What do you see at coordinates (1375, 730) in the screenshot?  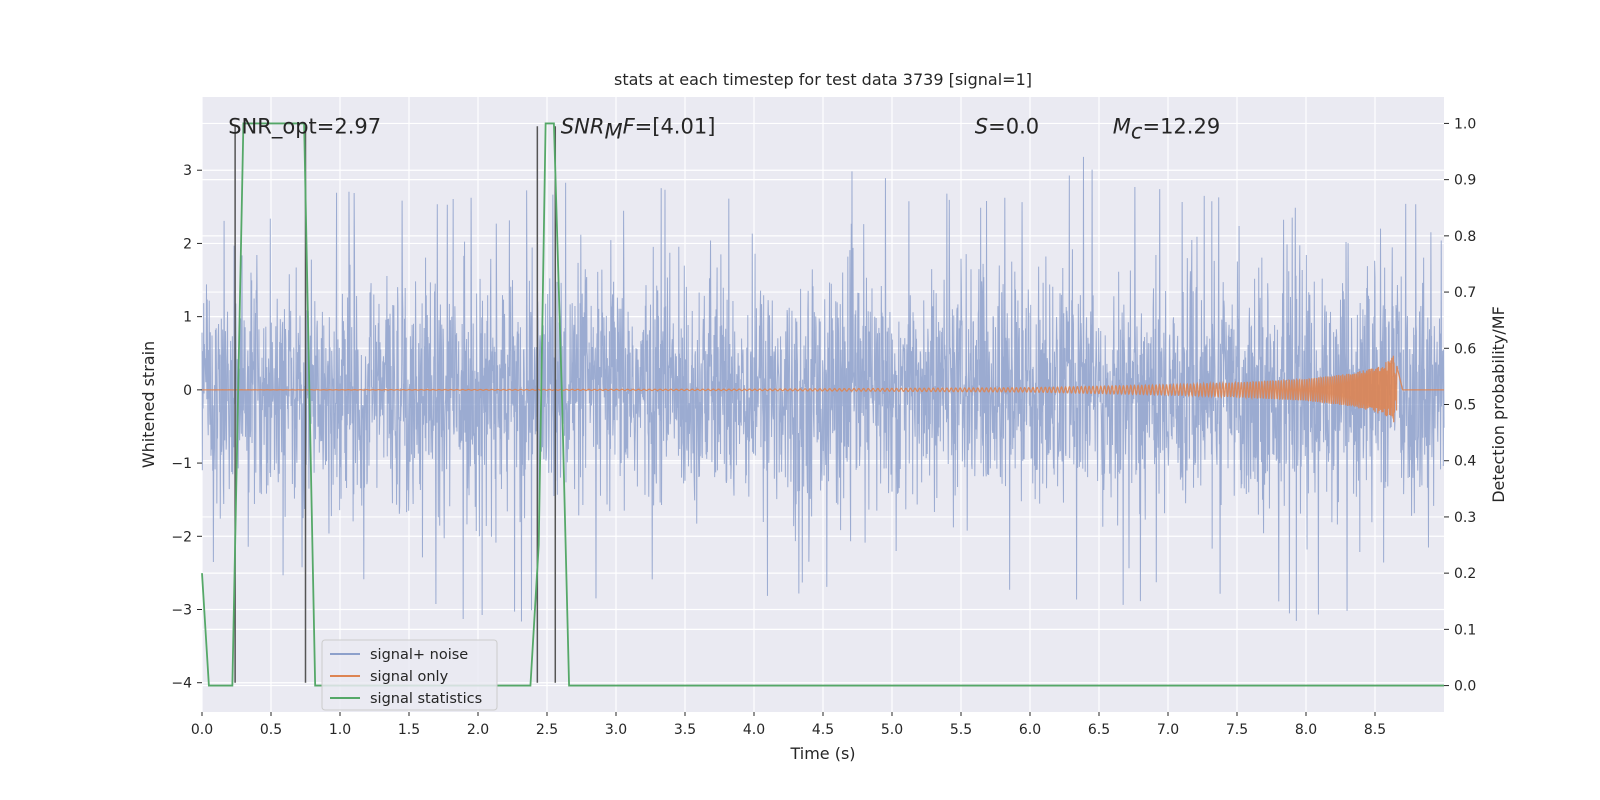 I see `x-tick-label: 8.5` at bounding box center [1375, 730].